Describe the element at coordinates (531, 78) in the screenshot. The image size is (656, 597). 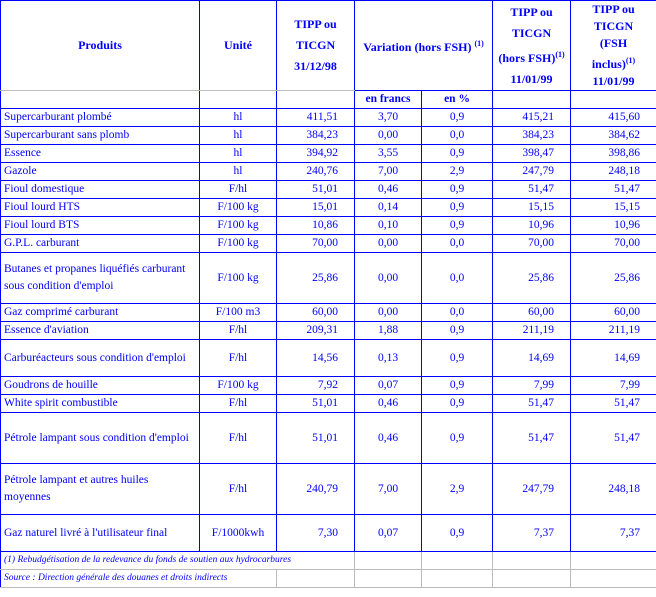
I see `header-line: 11/01/99` at that location.